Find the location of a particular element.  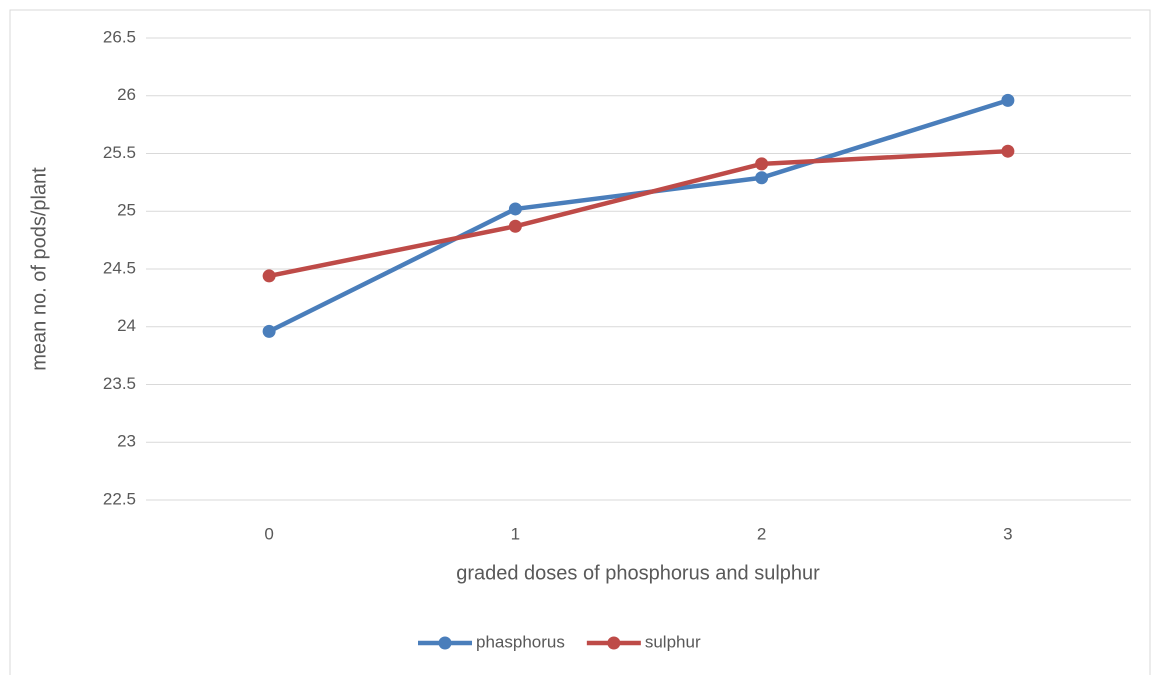

y-tick-label: 26 is located at coordinates (126, 94).